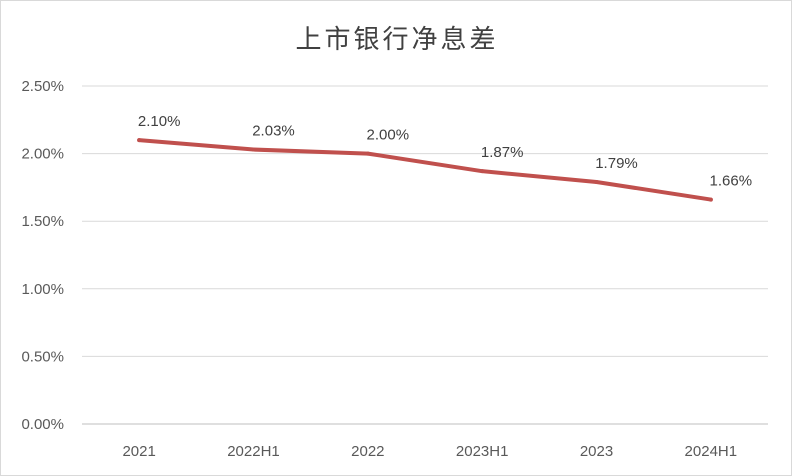  What do you see at coordinates (138, 451) in the screenshot?
I see `x-tick-label: 2021` at bounding box center [138, 451].